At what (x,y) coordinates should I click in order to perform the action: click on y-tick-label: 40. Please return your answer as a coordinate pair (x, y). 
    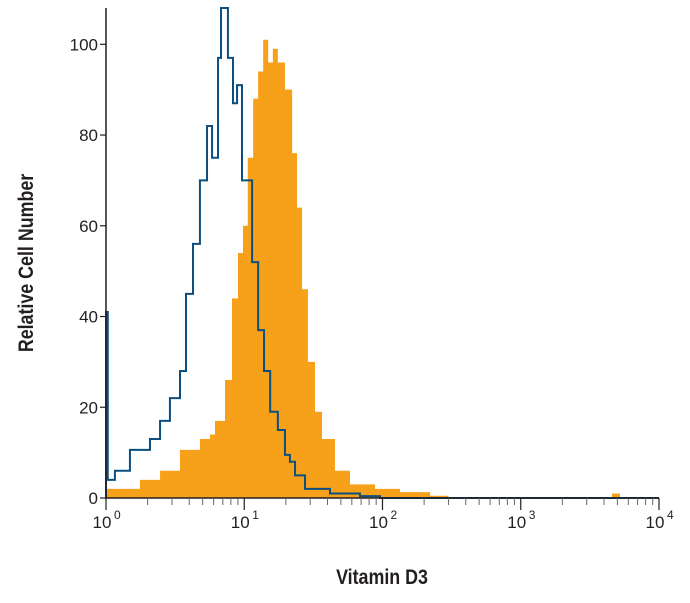
    Looking at the image, I should click on (88, 317).